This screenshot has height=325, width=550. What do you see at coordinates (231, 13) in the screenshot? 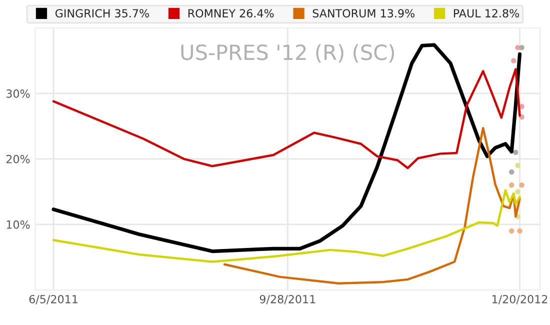
I see `legend-label: ROMNEY 26.4%` at bounding box center [231, 13].